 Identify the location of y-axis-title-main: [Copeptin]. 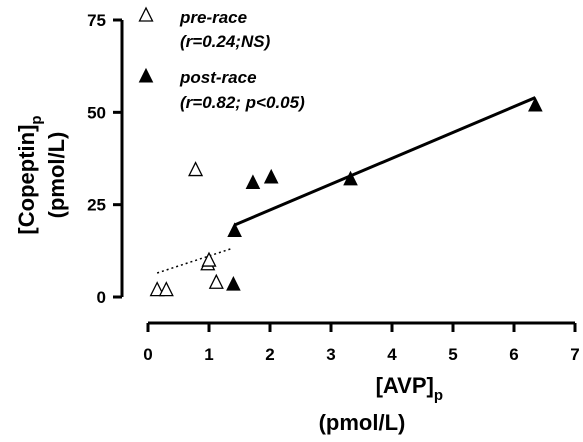
(26, 180).